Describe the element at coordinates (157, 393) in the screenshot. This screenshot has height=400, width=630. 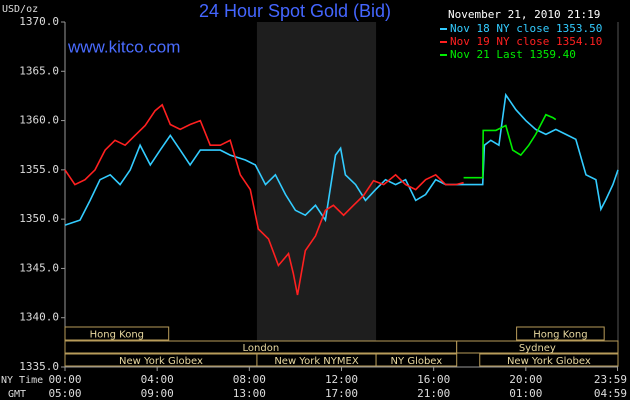
I see `gmt-tick-label: 09:00` at that location.